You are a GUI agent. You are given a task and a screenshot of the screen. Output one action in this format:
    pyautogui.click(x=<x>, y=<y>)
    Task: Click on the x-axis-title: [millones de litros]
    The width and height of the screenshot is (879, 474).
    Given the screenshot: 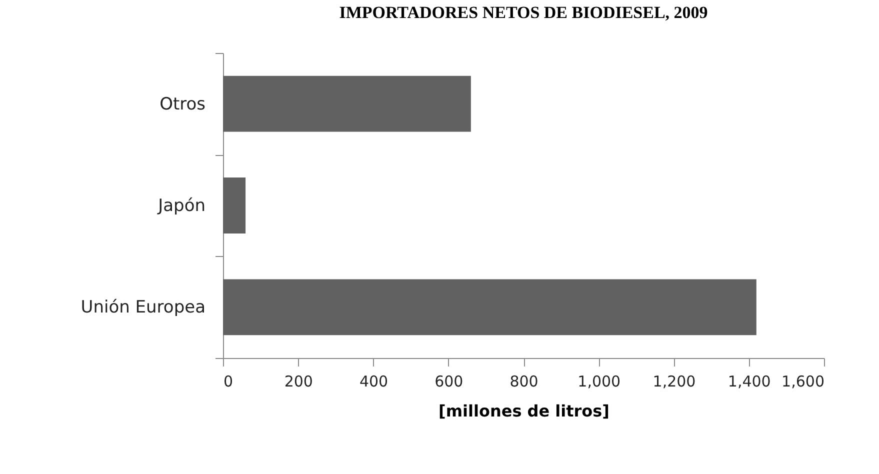 What is the action you would take?
    pyautogui.click(x=524, y=411)
    